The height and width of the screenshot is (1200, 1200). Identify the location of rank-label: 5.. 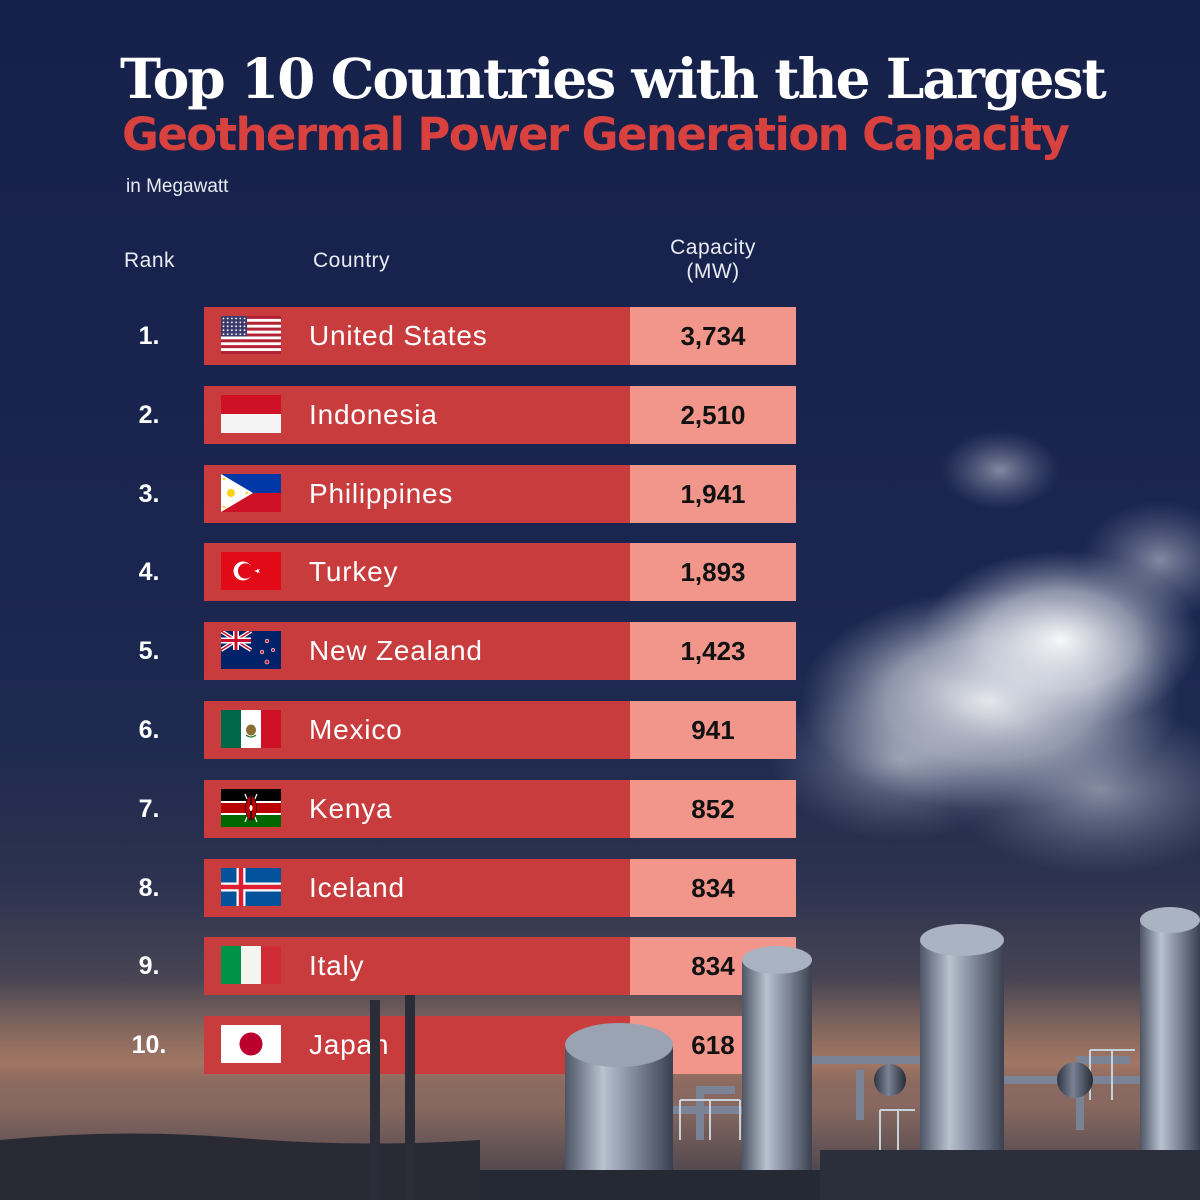
(149, 651).